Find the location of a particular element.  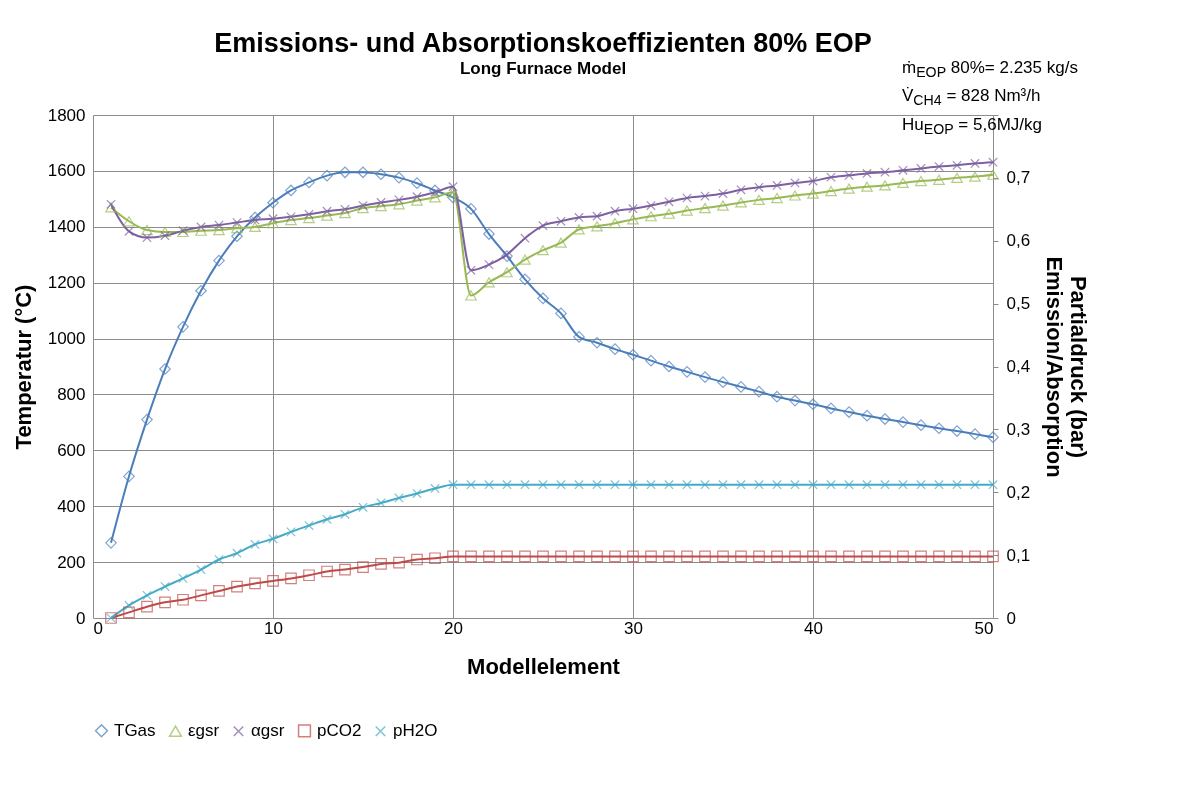

y-tick-label: 1400 is located at coordinates (66, 227).